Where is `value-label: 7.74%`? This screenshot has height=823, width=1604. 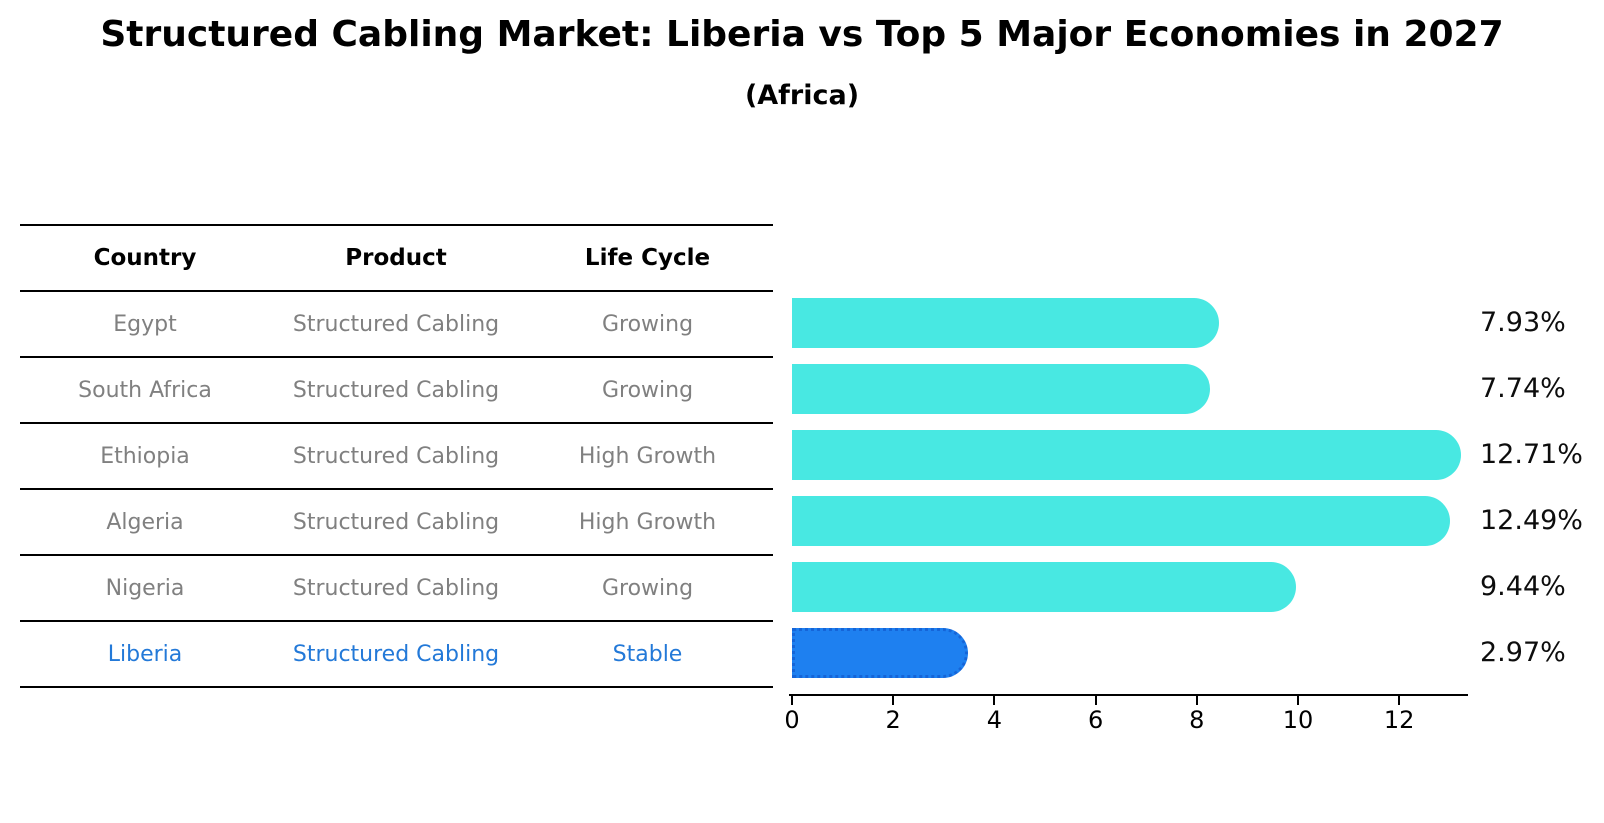 value-label: 7.74% is located at coordinates (1523, 388).